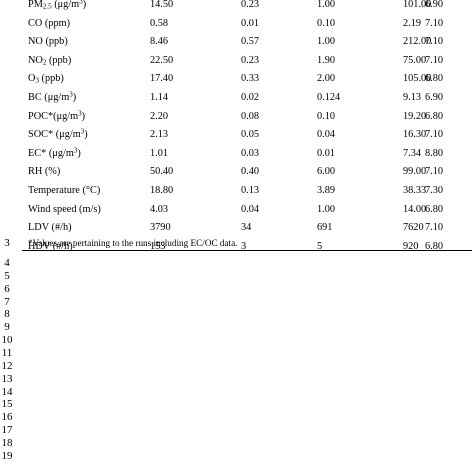 Image resolution: width=474 pixels, height=474 pixels. Describe the element at coordinates (434, 153) in the screenshot. I see `table-cell: 8.80` at that location.